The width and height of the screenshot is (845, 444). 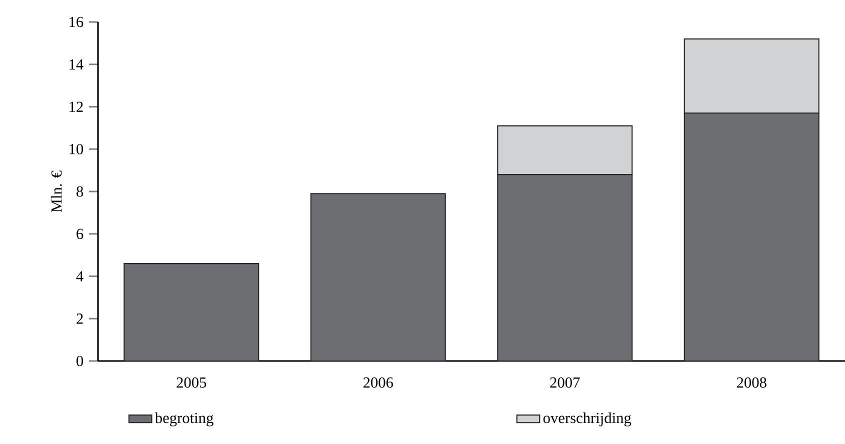 What do you see at coordinates (565, 382) in the screenshot?
I see `x-tick-label: 2007` at bounding box center [565, 382].